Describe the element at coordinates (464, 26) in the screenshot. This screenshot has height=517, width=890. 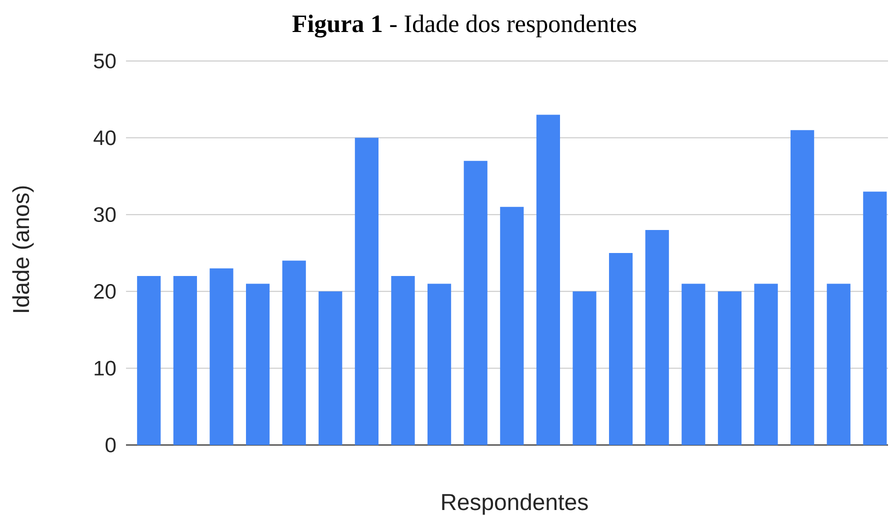
I see `chart-title: Figura 1 - Idade dos respondentes` at that location.